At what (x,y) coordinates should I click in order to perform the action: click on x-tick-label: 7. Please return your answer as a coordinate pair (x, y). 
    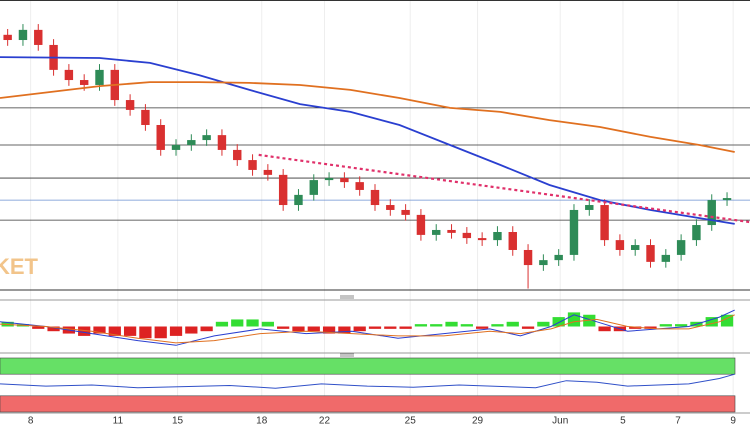
    Looking at the image, I should click on (678, 421).